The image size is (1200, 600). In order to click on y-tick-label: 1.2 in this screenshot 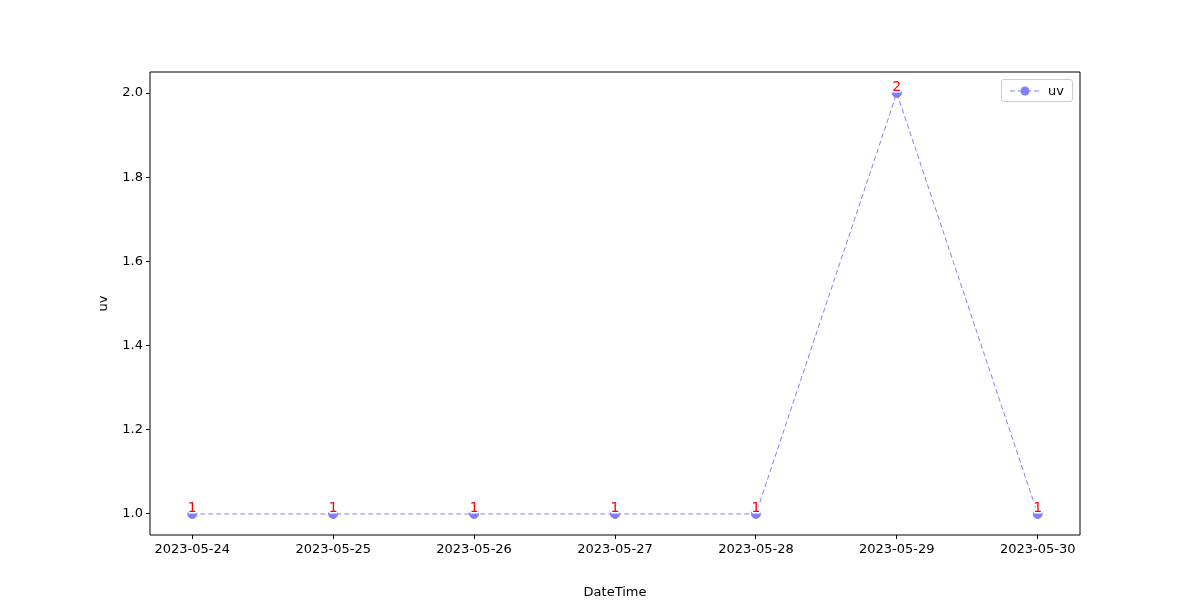, I will do `click(132, 429)`.